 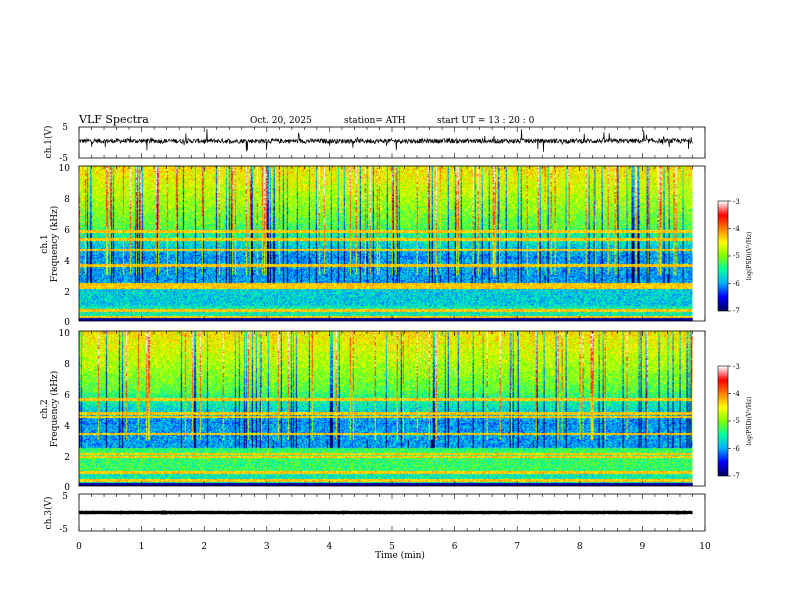 What do you see at coordinates (385, 140) in the screenshot?
I see `ch1-waveform-line` at bounding box center [385, 140].